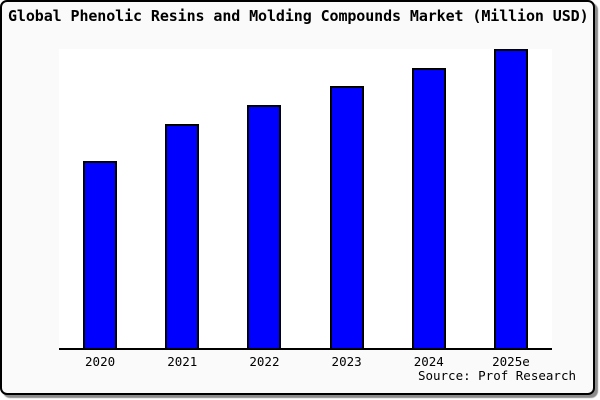  Describe the element at coordinates (511, 361) in the screenshot. I see `x-tick-label-2025e: 2025e` at that location.